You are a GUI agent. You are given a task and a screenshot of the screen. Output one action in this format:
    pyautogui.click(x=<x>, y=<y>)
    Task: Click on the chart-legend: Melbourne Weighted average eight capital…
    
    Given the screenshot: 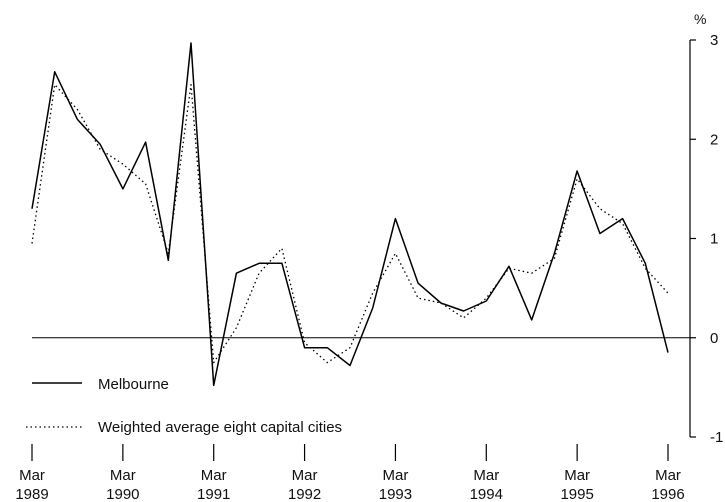 What is the action you would take?
    pyautogui.click(x=184, y=406)
    